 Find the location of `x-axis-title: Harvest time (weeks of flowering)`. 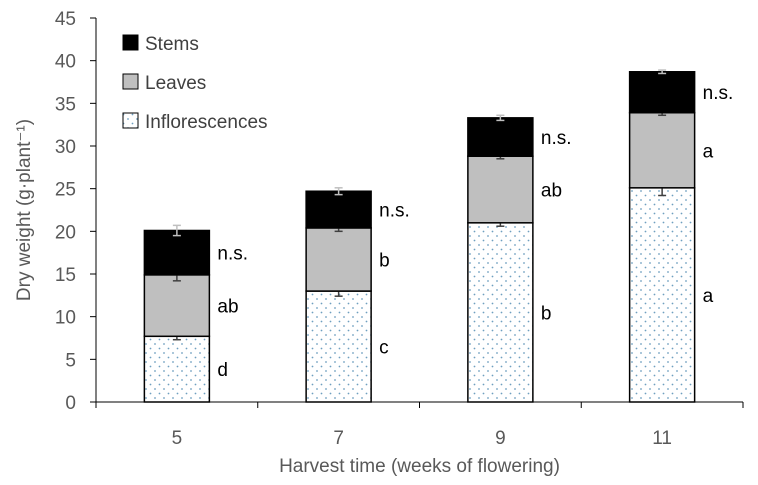

x-axis-title: Harvest time (weeks of flowering) is located at coordinates (419, 466).